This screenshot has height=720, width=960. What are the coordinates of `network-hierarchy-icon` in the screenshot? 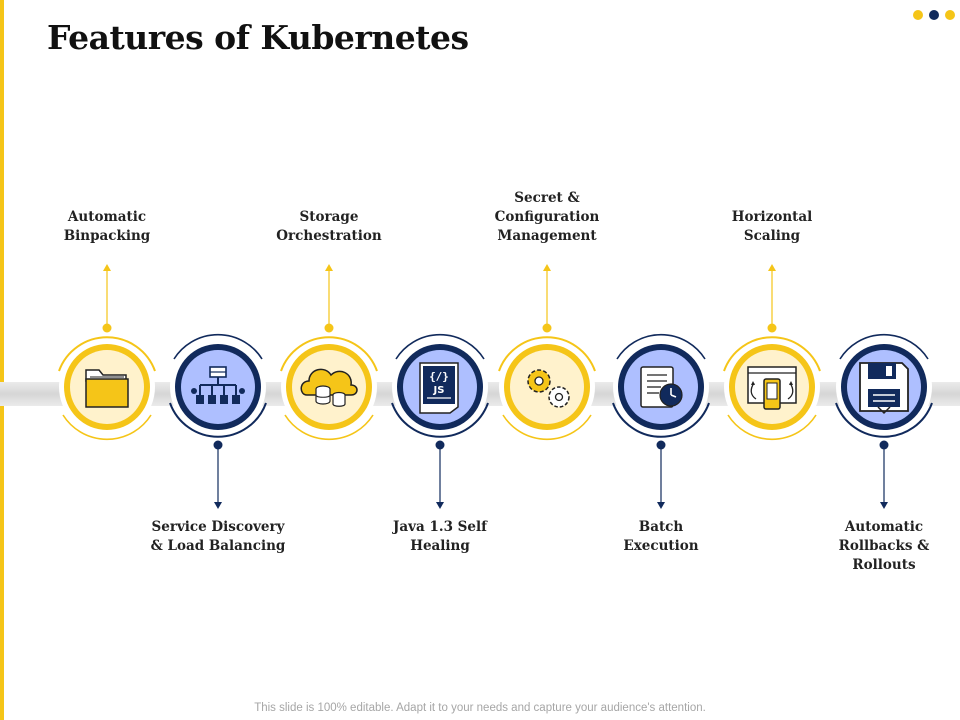 It's located at (218, 385).